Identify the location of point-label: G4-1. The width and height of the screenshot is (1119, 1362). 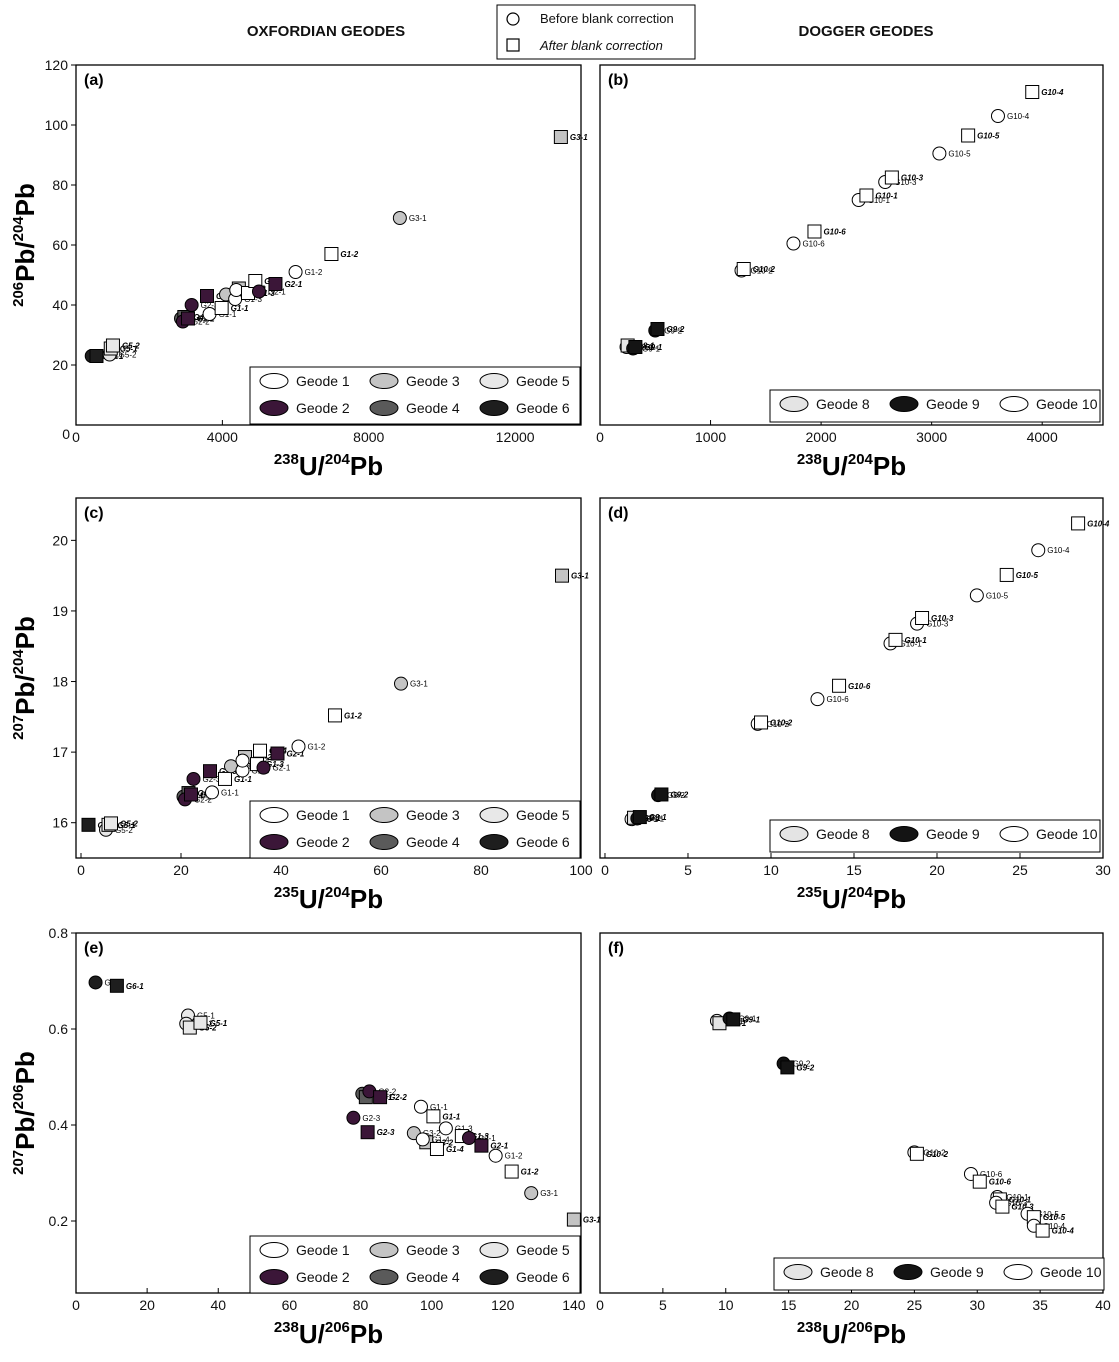
(202, 317).